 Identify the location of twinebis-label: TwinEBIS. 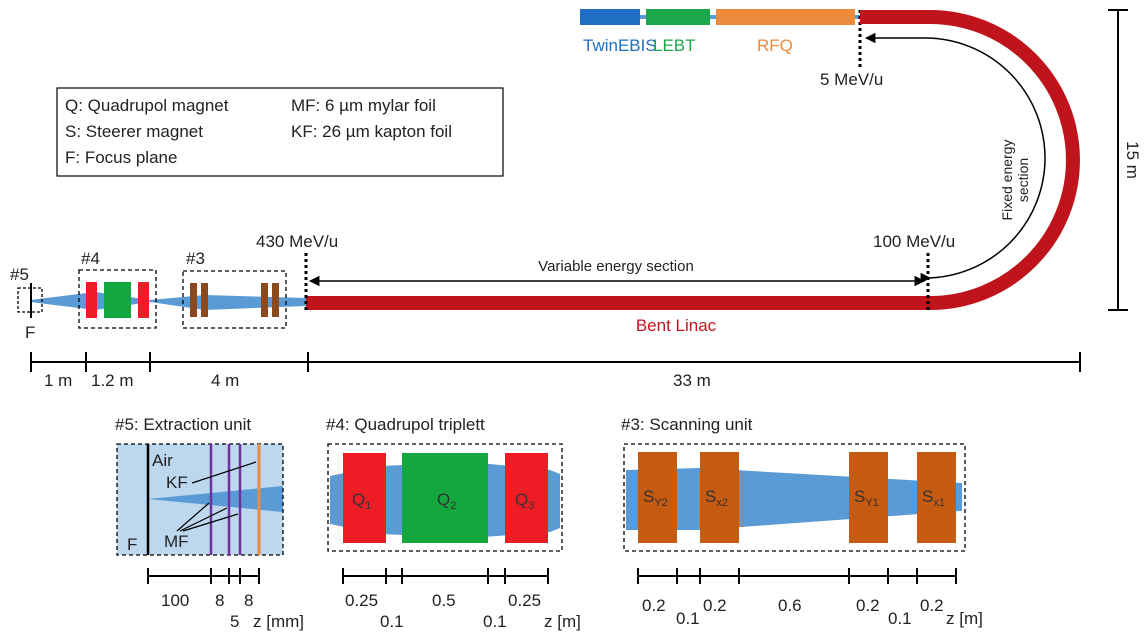
(620, 45).